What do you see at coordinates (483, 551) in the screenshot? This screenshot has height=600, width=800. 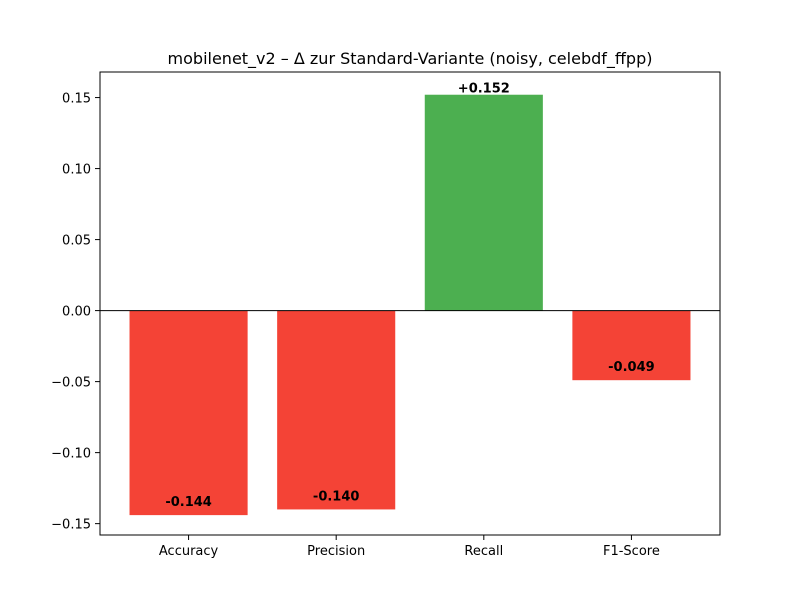 I see `x-tick-label: Recall` at bounding box center [483, 551].